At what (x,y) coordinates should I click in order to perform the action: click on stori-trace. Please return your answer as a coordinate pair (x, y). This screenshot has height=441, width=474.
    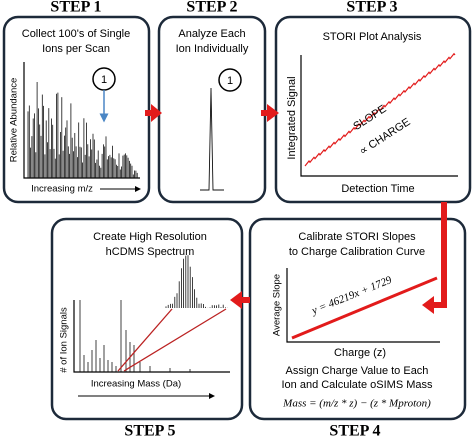
    Looking at the image, I should click on (380, 109).